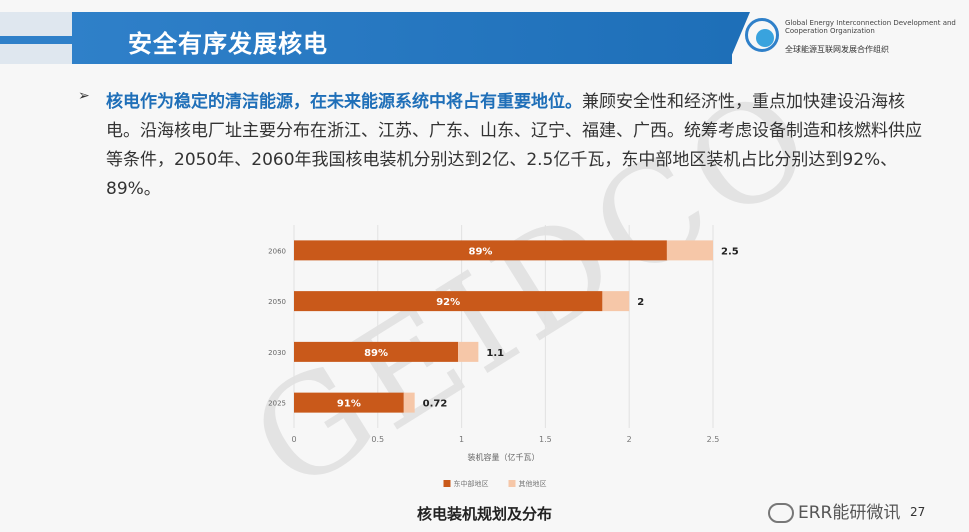 The height and width of the screenshot is (532, 969). Describe the element at coordinates (495, 353) in the screenshot. I see `total-label: 1.1` at that location.